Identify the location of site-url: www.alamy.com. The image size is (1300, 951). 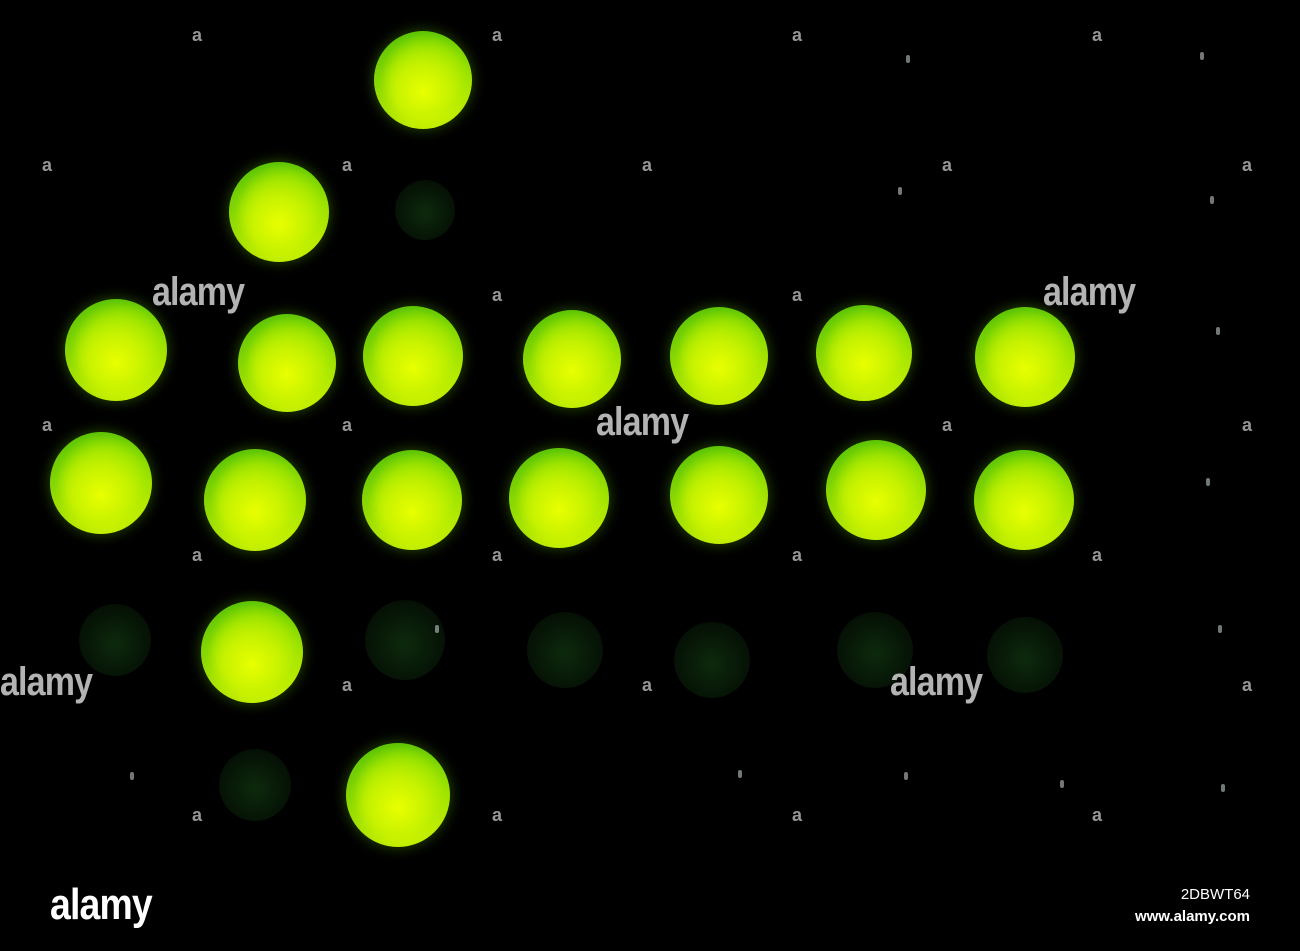
(1192, 916).